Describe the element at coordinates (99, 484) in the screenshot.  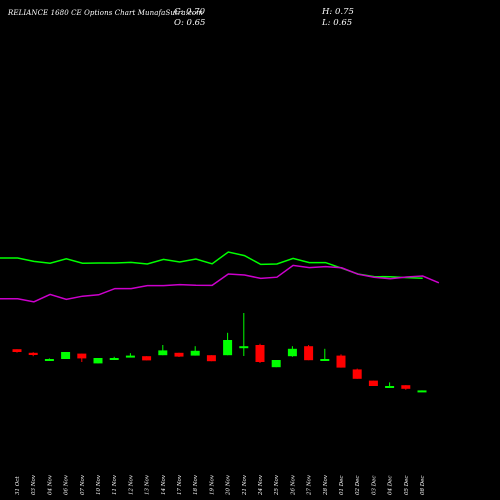
I see `x-tick-label: 10 Nov` at that location.